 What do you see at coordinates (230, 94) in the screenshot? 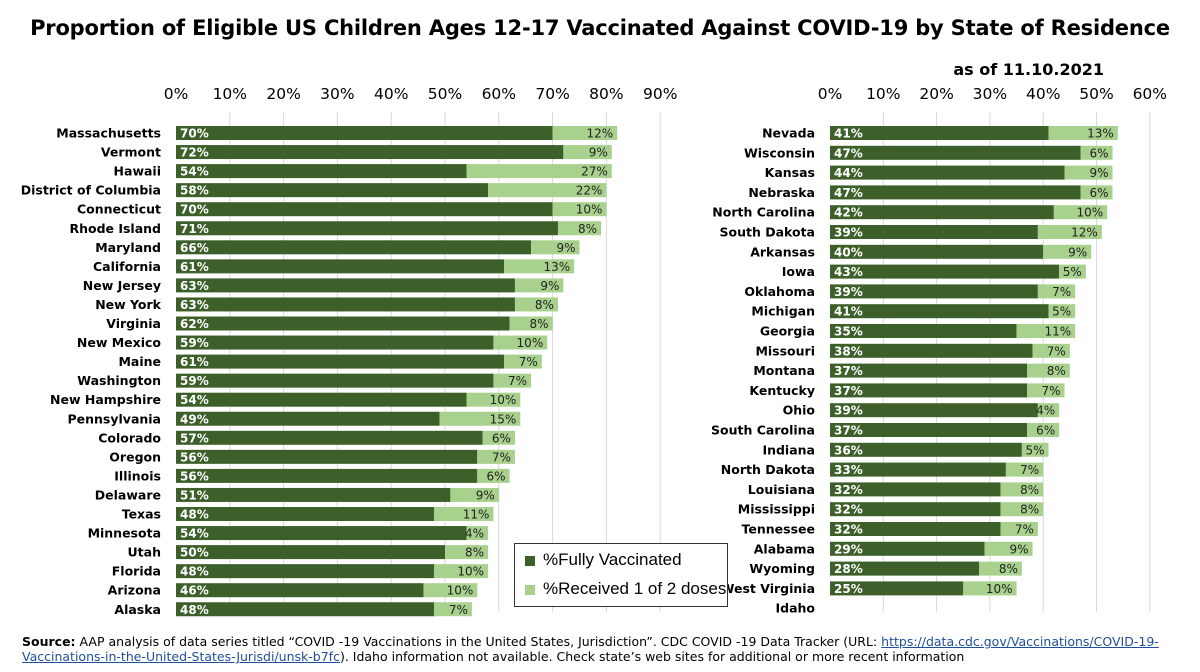
I see `x-tick-label: 10%` at bounding box center [230, 94].